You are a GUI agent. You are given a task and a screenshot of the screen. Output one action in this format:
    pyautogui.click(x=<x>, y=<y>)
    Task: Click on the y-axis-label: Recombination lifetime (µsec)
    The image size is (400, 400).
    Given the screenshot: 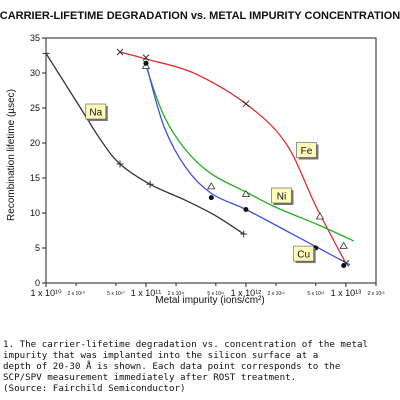 What is the action you would take?
    pyautogui.click(x=11, y=155)
    